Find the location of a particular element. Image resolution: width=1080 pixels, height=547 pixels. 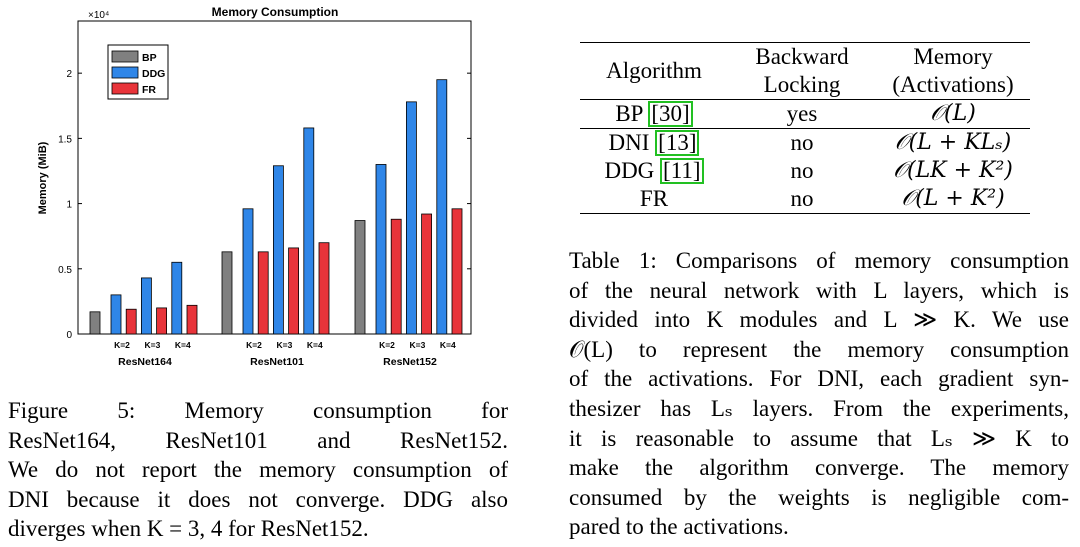

header-memory: Memory (Activations) is located at coordinates (953, 71).